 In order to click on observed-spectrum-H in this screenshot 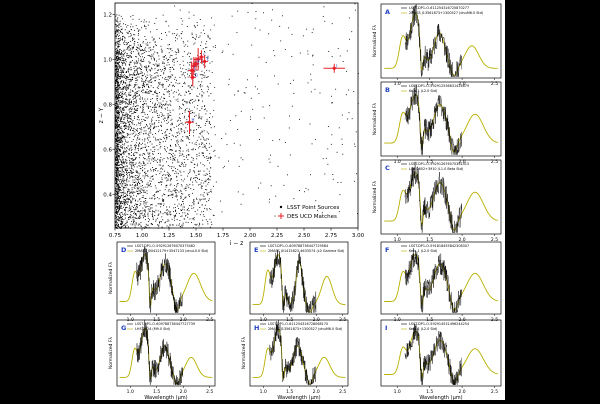, I will do `click(293, 353)`.